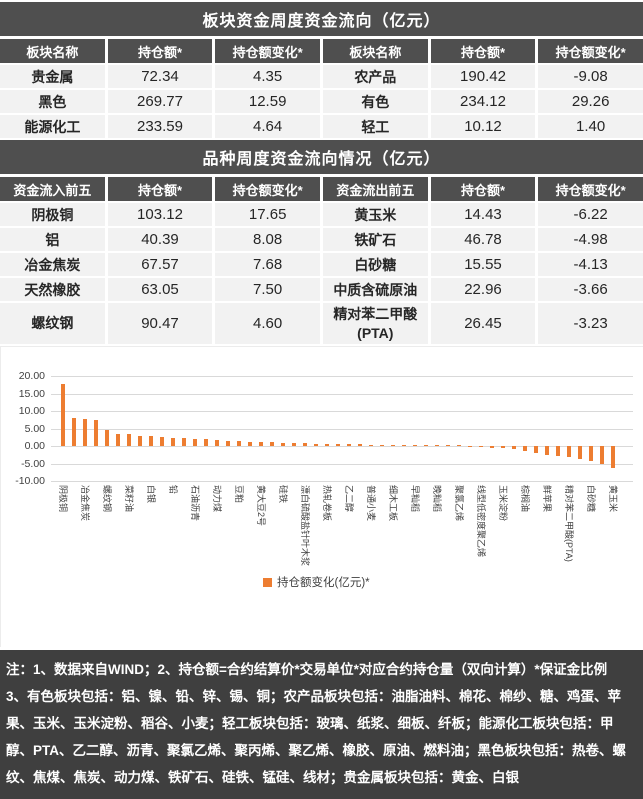 This screenshot has width=643, height=799. I want to click on value-cell: 7.50, so click(267, 289).